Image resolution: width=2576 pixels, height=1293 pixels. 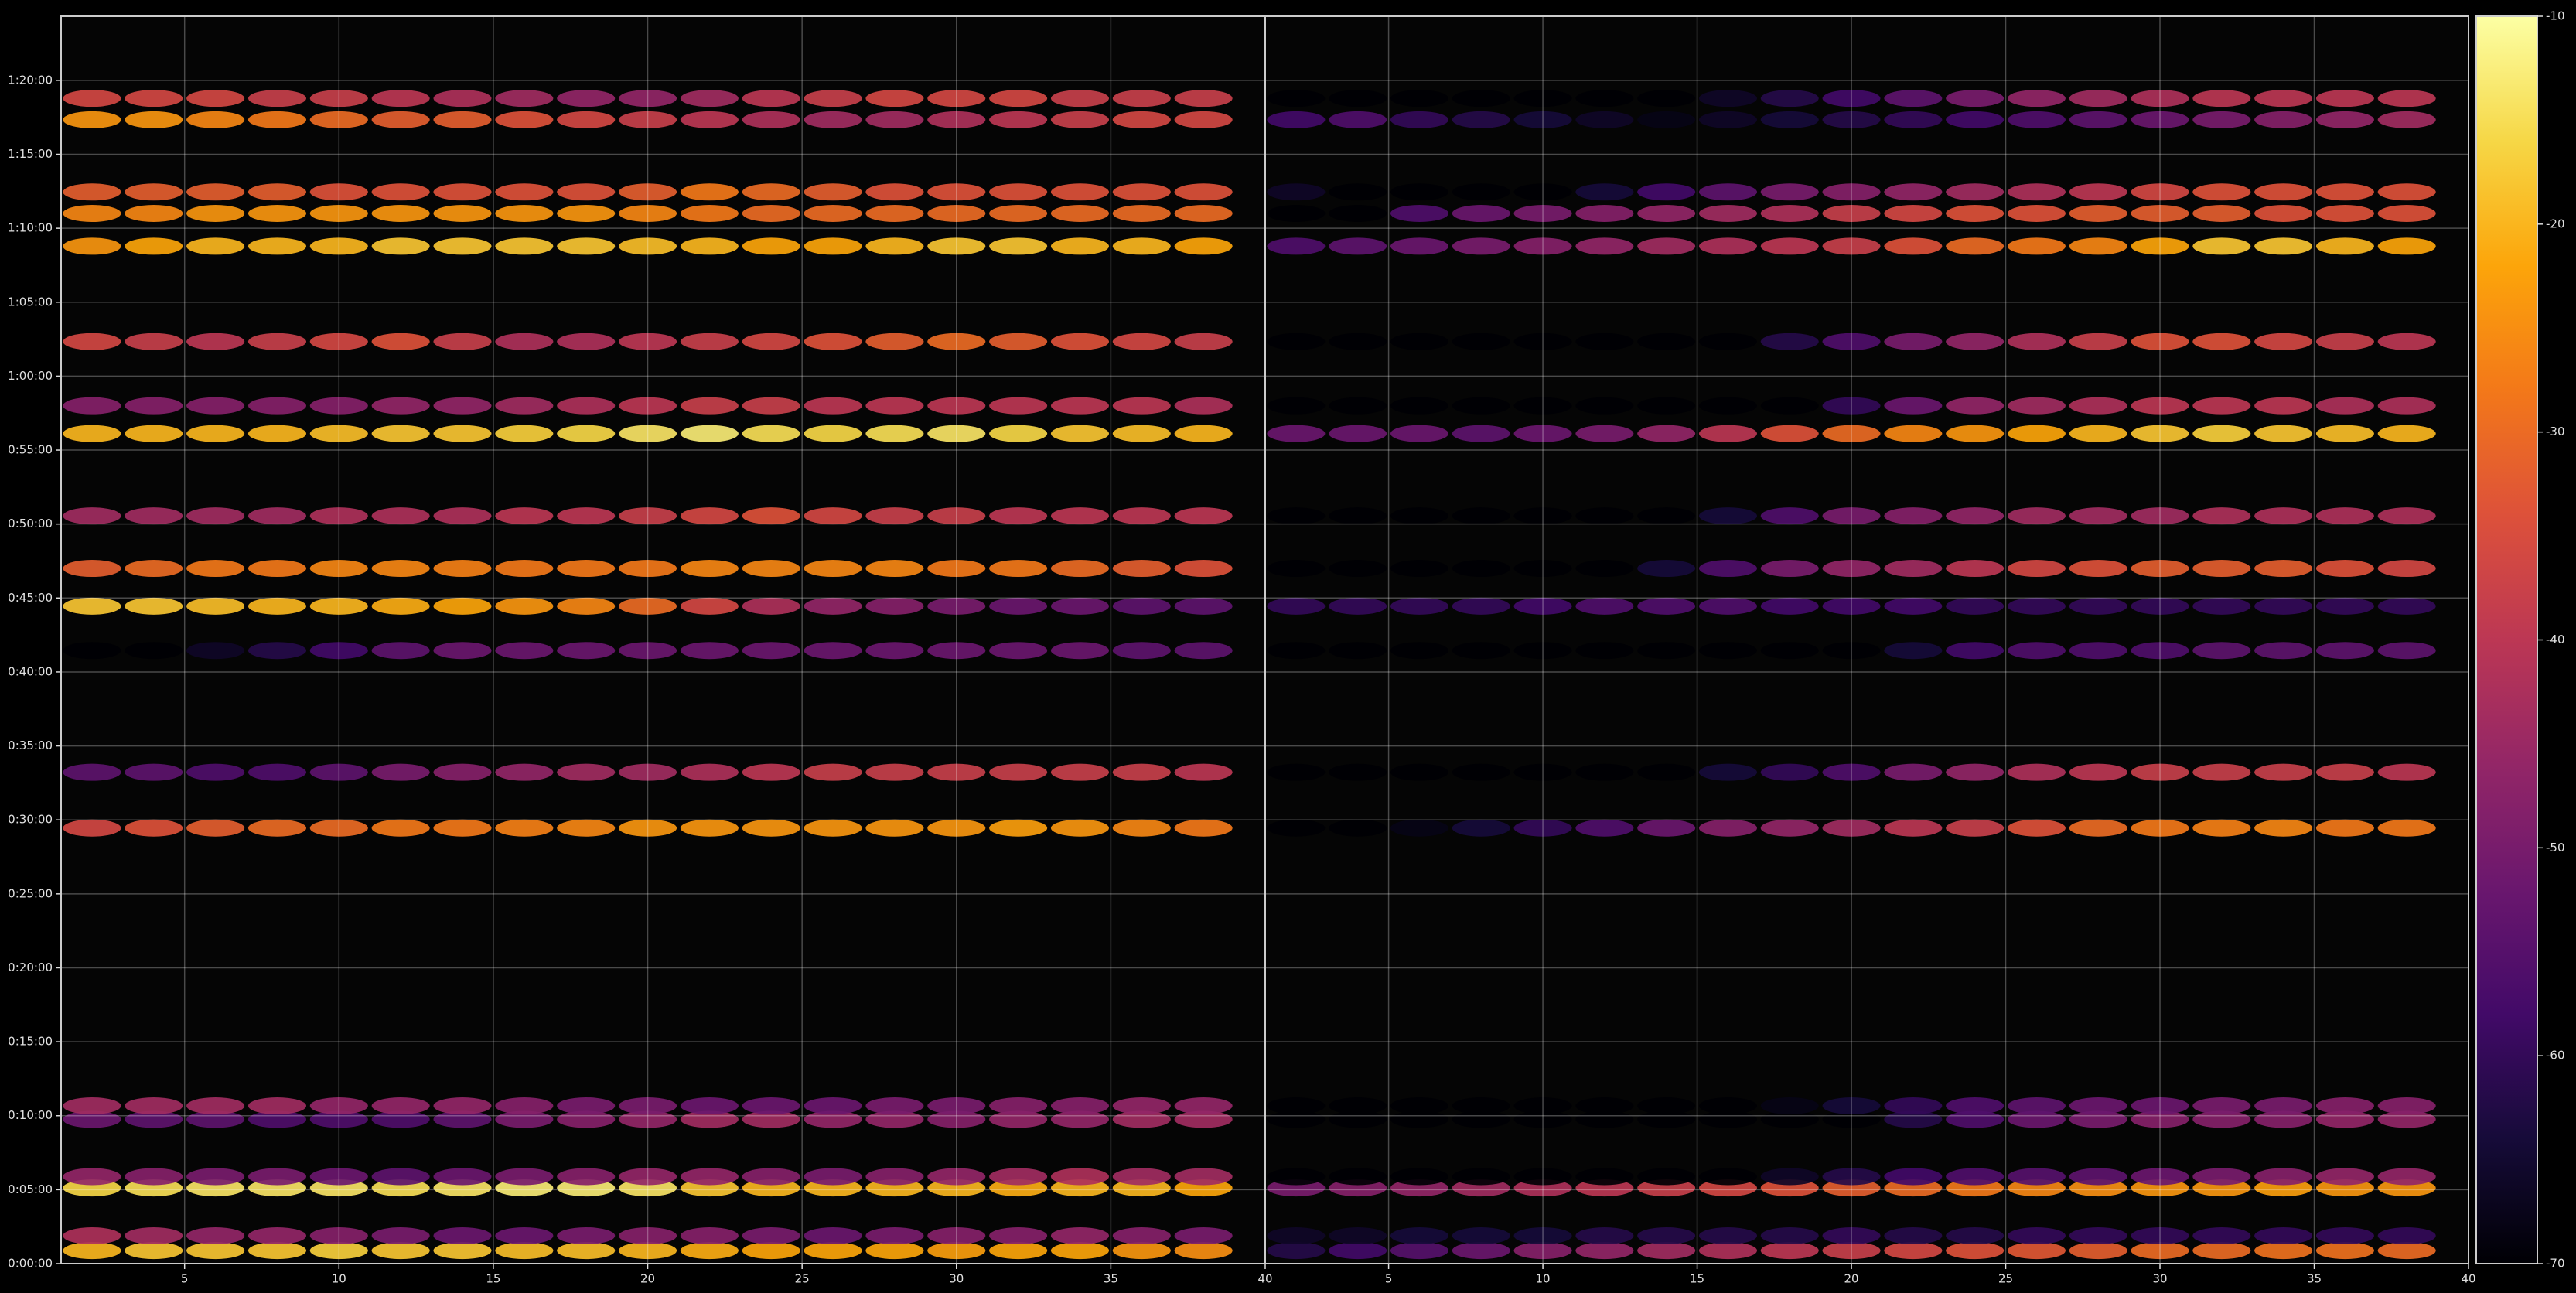 What do you see at coordinates (1389, 1279) in the screenshot?
I see `x-tick-label: 5` at bounding box center [1389, 1279].